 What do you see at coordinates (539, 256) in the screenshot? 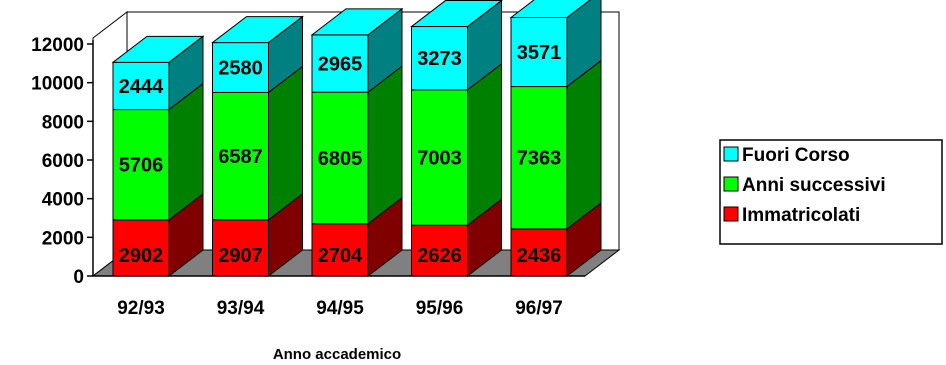
I see `data-label: 2436` at bounding box center [539, 256].